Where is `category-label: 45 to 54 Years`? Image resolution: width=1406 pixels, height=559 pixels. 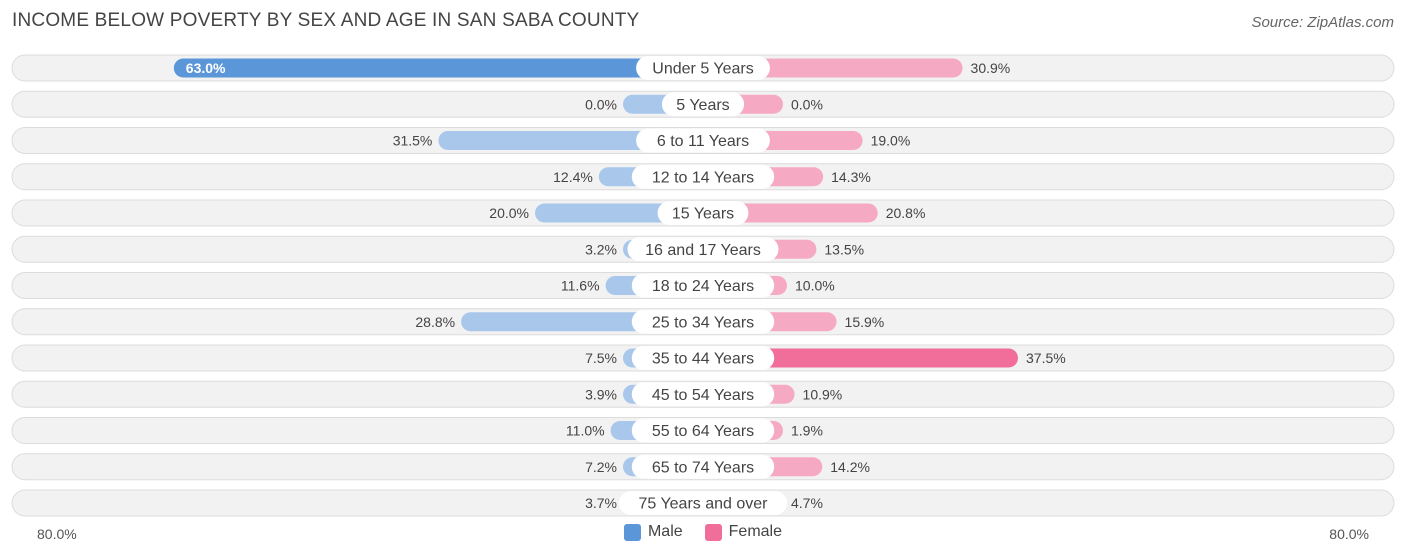
category-label: 45 to 54 Years is located at coordinates (703, 395).